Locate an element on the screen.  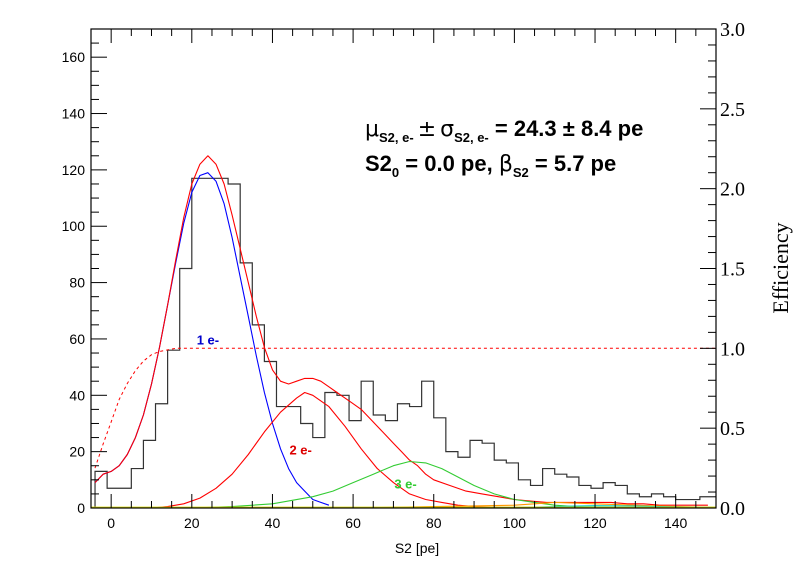
x-tick-label: 80 is located at coordinates (434, 523).